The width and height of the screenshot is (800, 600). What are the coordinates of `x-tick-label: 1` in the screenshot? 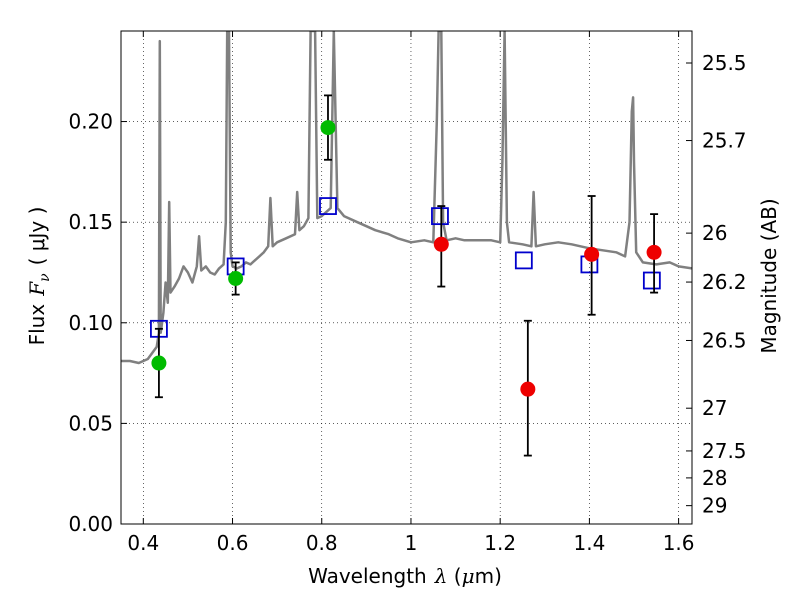 It's located at (411, 543).